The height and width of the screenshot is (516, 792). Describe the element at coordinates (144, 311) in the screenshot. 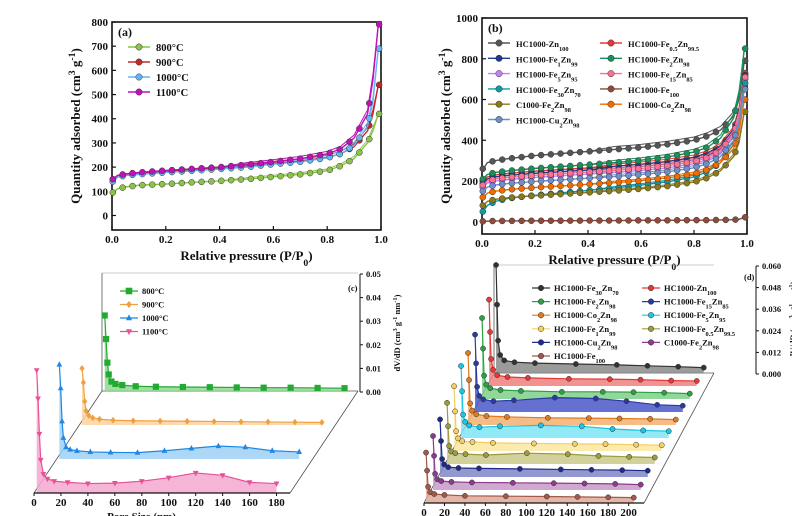

I see `legend-c: 800°C 900°C 1000°C 1100°C` at that location.